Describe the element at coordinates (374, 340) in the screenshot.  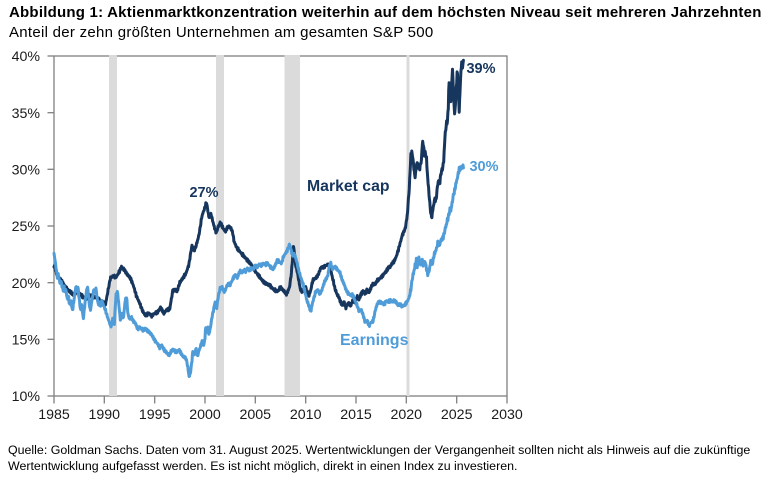
I see `svg-text: Earnings` at that location.